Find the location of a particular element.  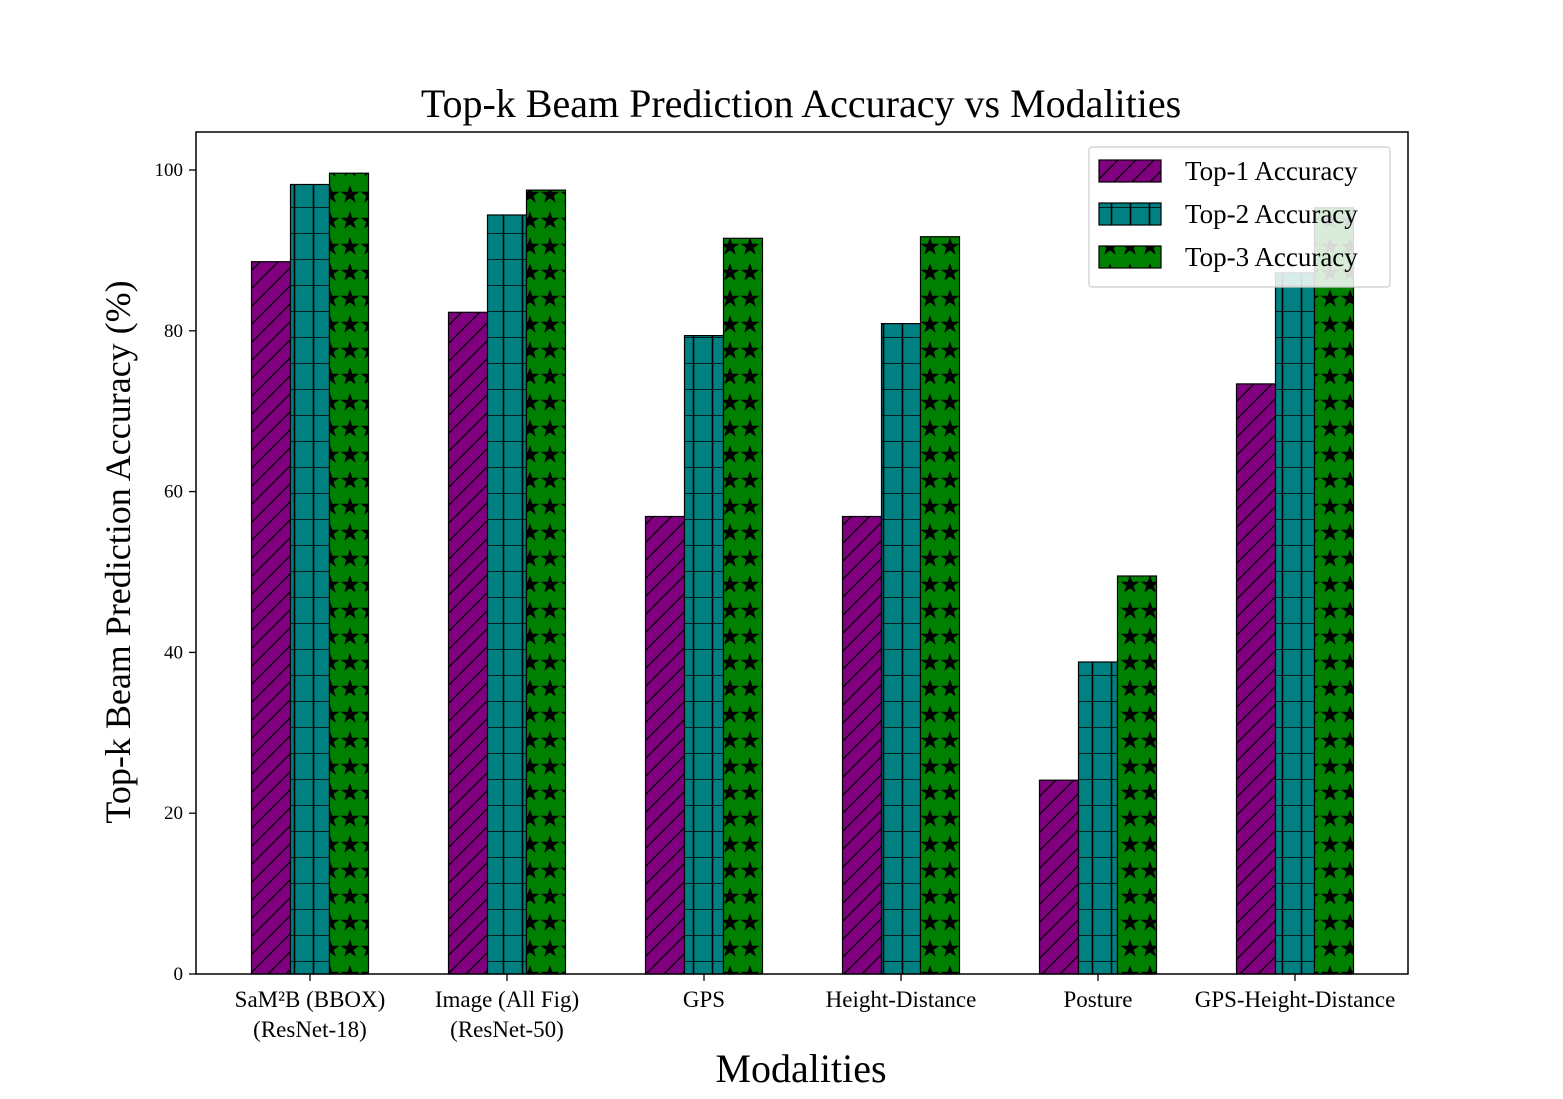

x-tick-label: SaM²B (BBOX) (ResNet-18) is located at coordinates (310, 1014).